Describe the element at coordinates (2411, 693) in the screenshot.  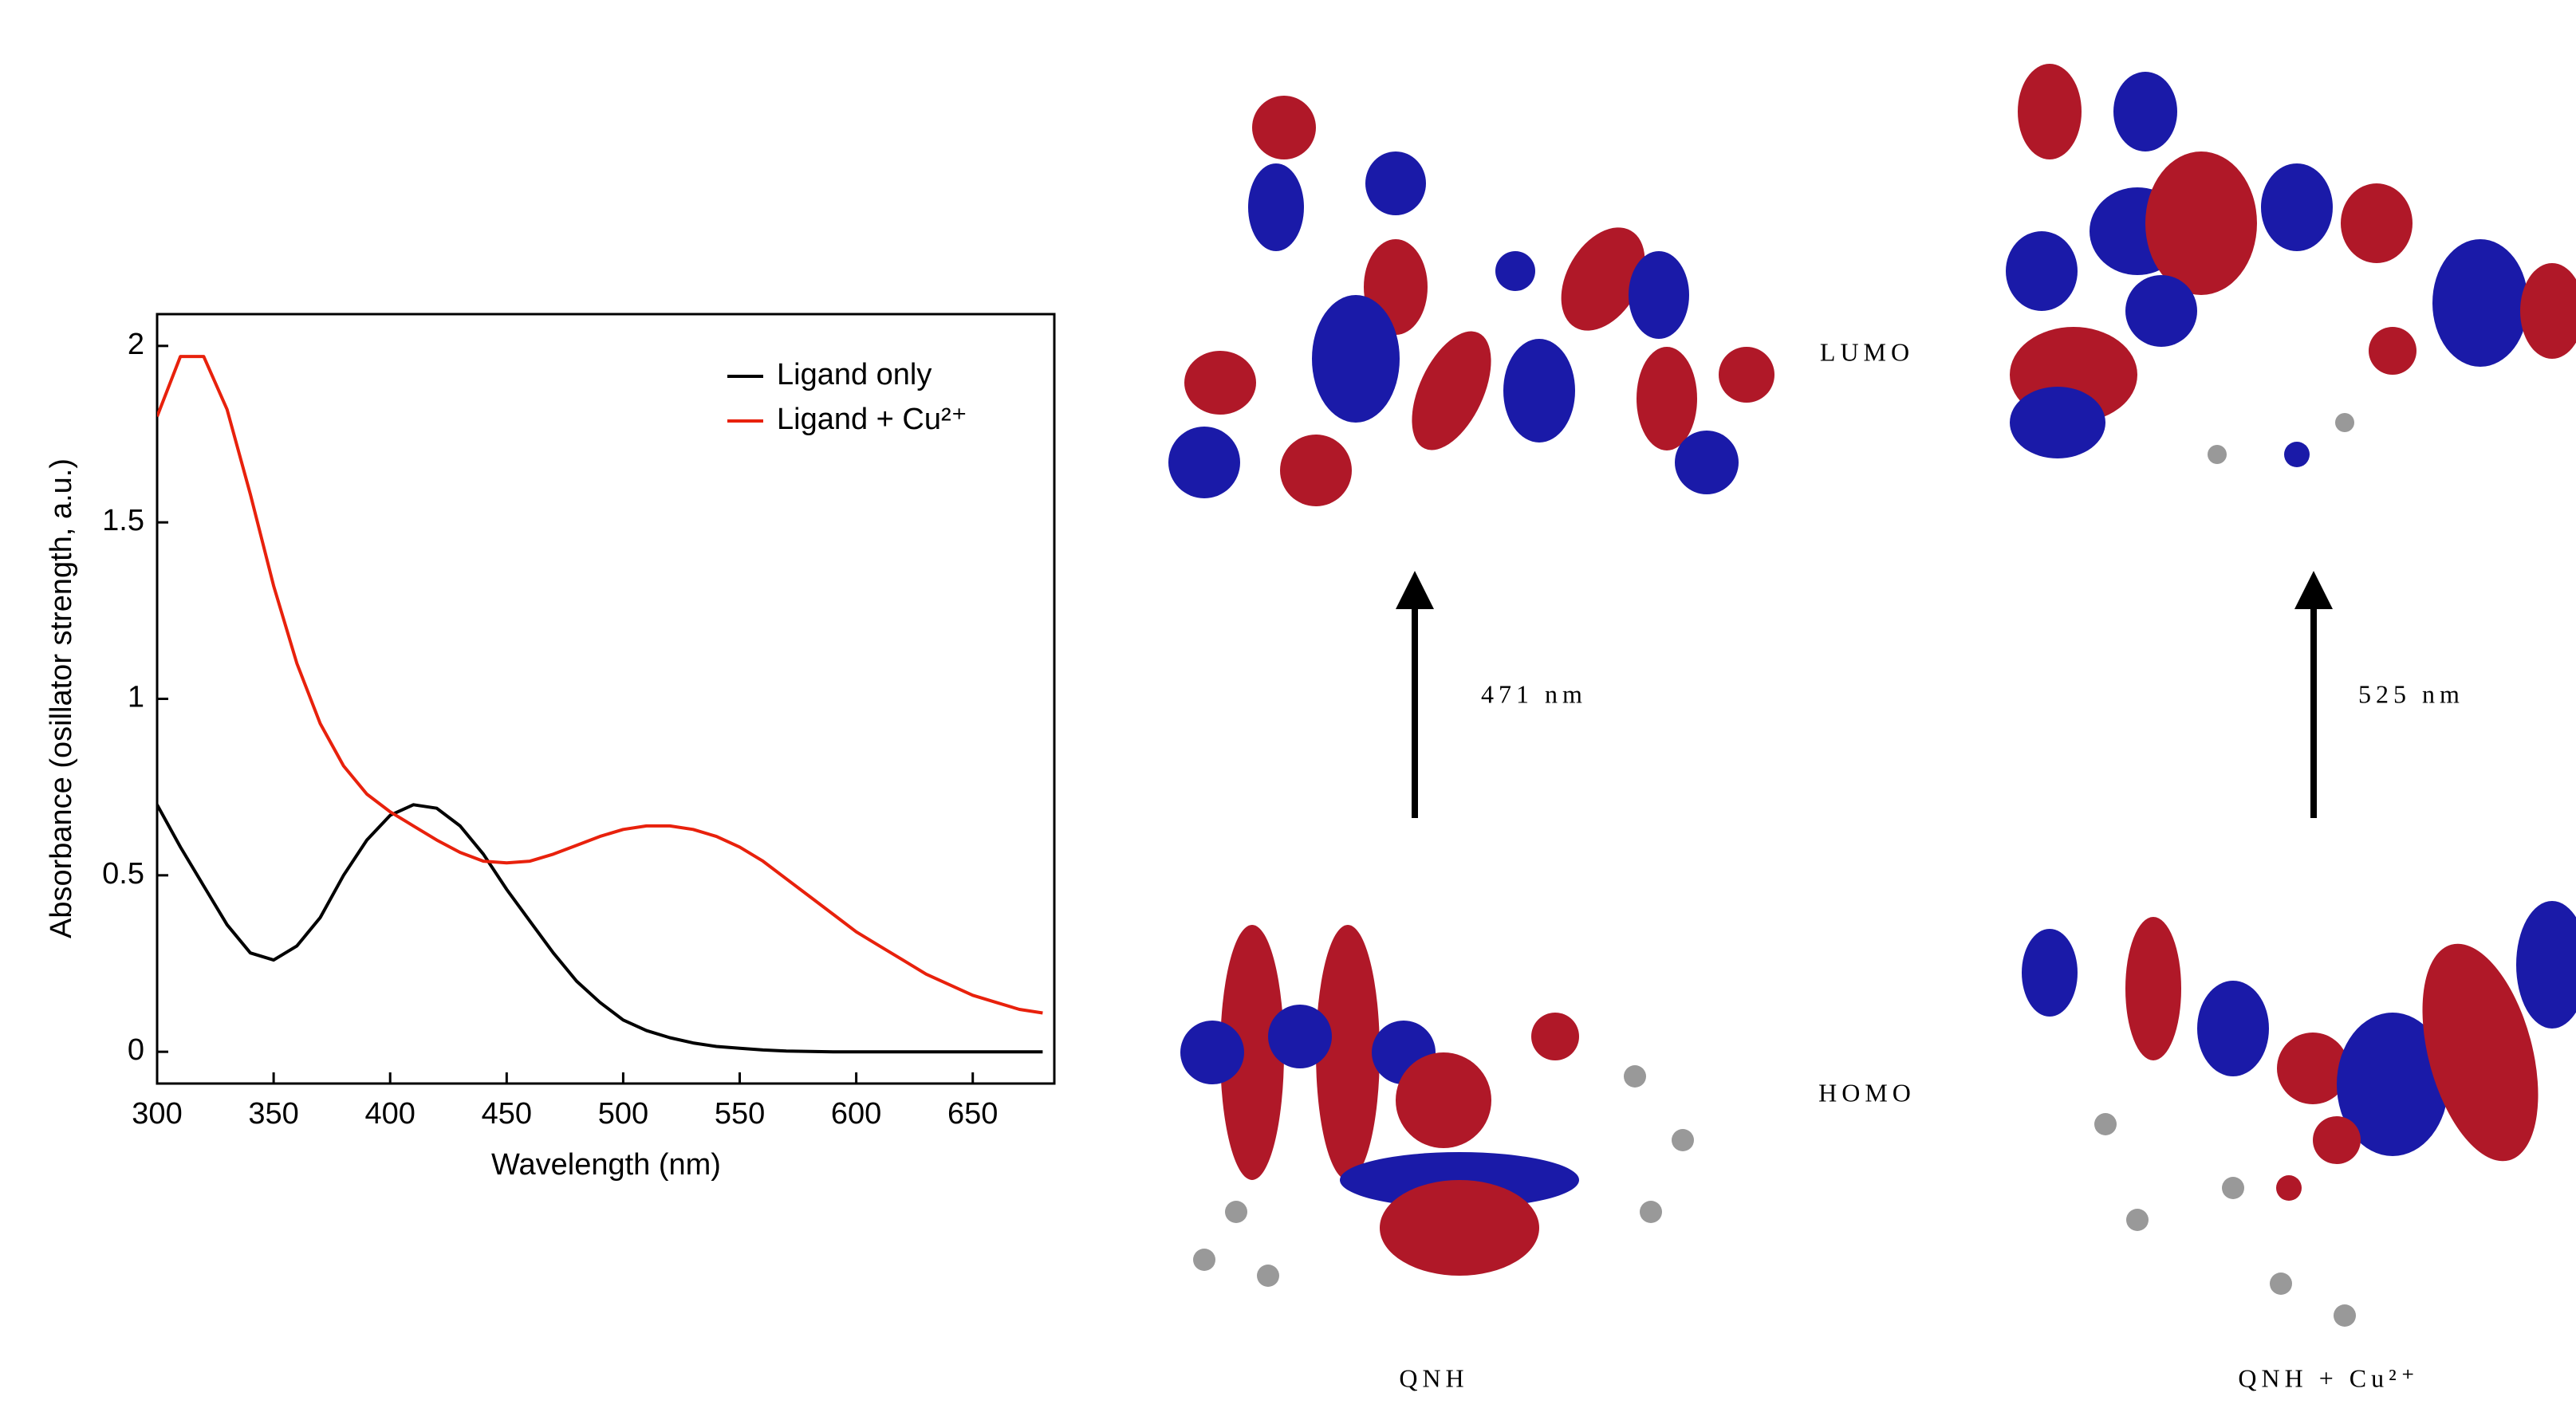
I see `transition-label: 525 nm` at that location.